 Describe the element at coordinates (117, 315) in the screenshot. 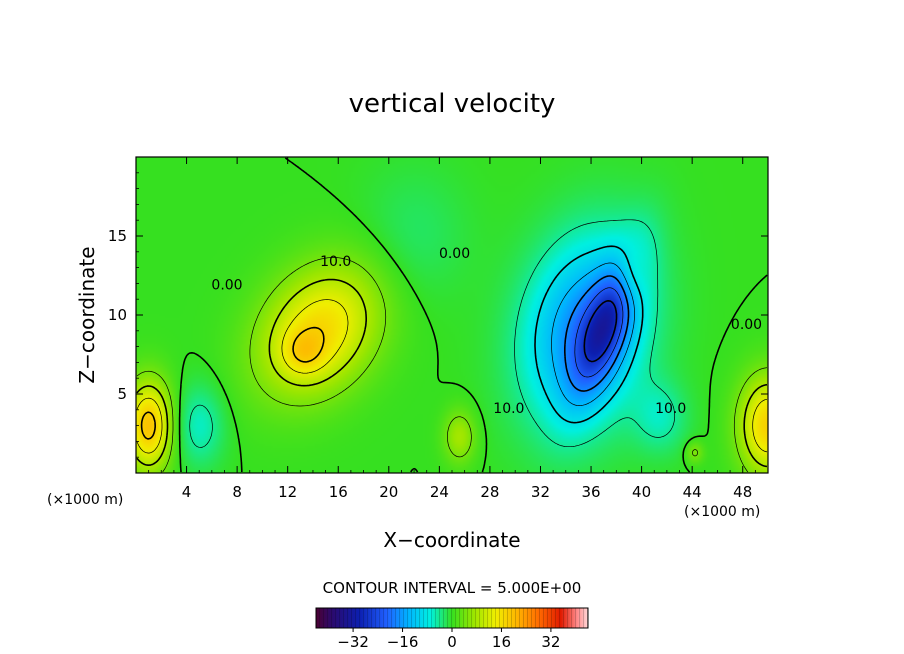

I see `y-tick-label-10: 10` at that location.